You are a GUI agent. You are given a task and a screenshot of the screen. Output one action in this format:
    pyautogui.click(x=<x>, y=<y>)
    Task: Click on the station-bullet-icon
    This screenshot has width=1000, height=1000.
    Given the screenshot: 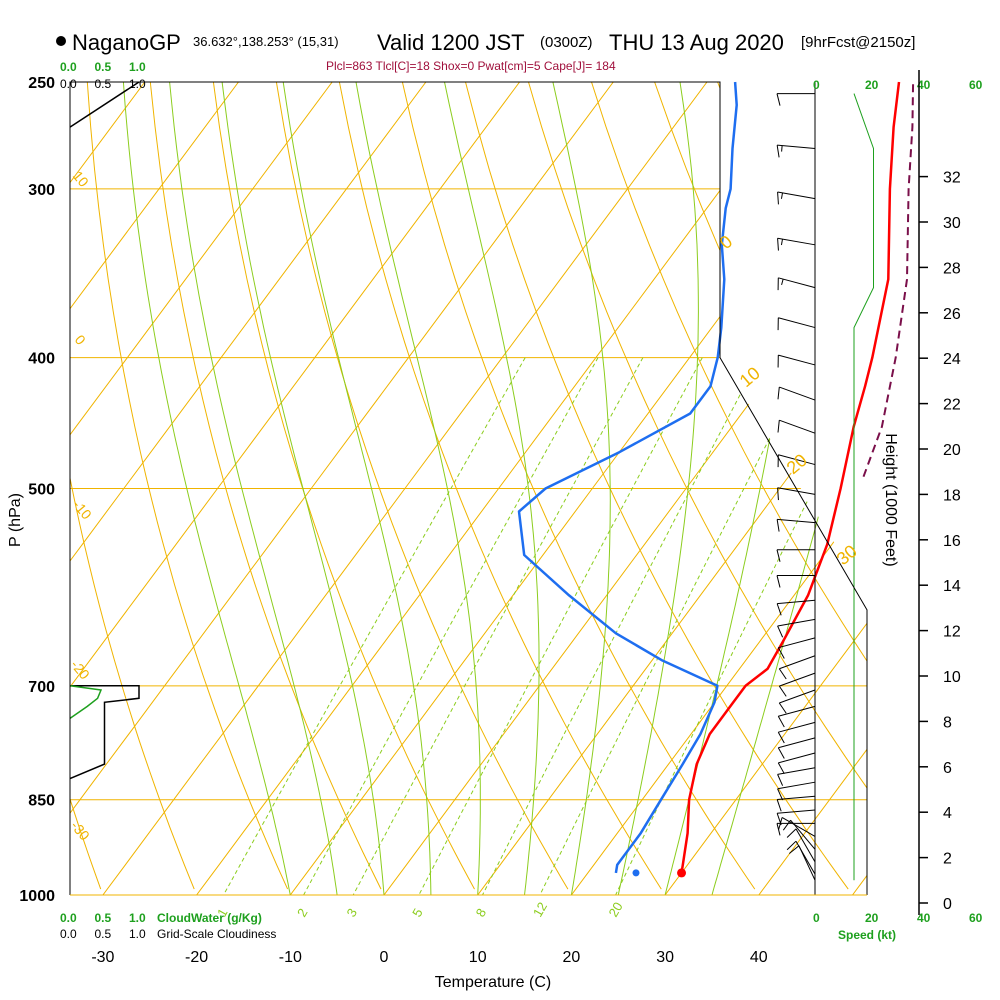 What is the action you would take?
    pyautogui.click(x=61, y=41)
    